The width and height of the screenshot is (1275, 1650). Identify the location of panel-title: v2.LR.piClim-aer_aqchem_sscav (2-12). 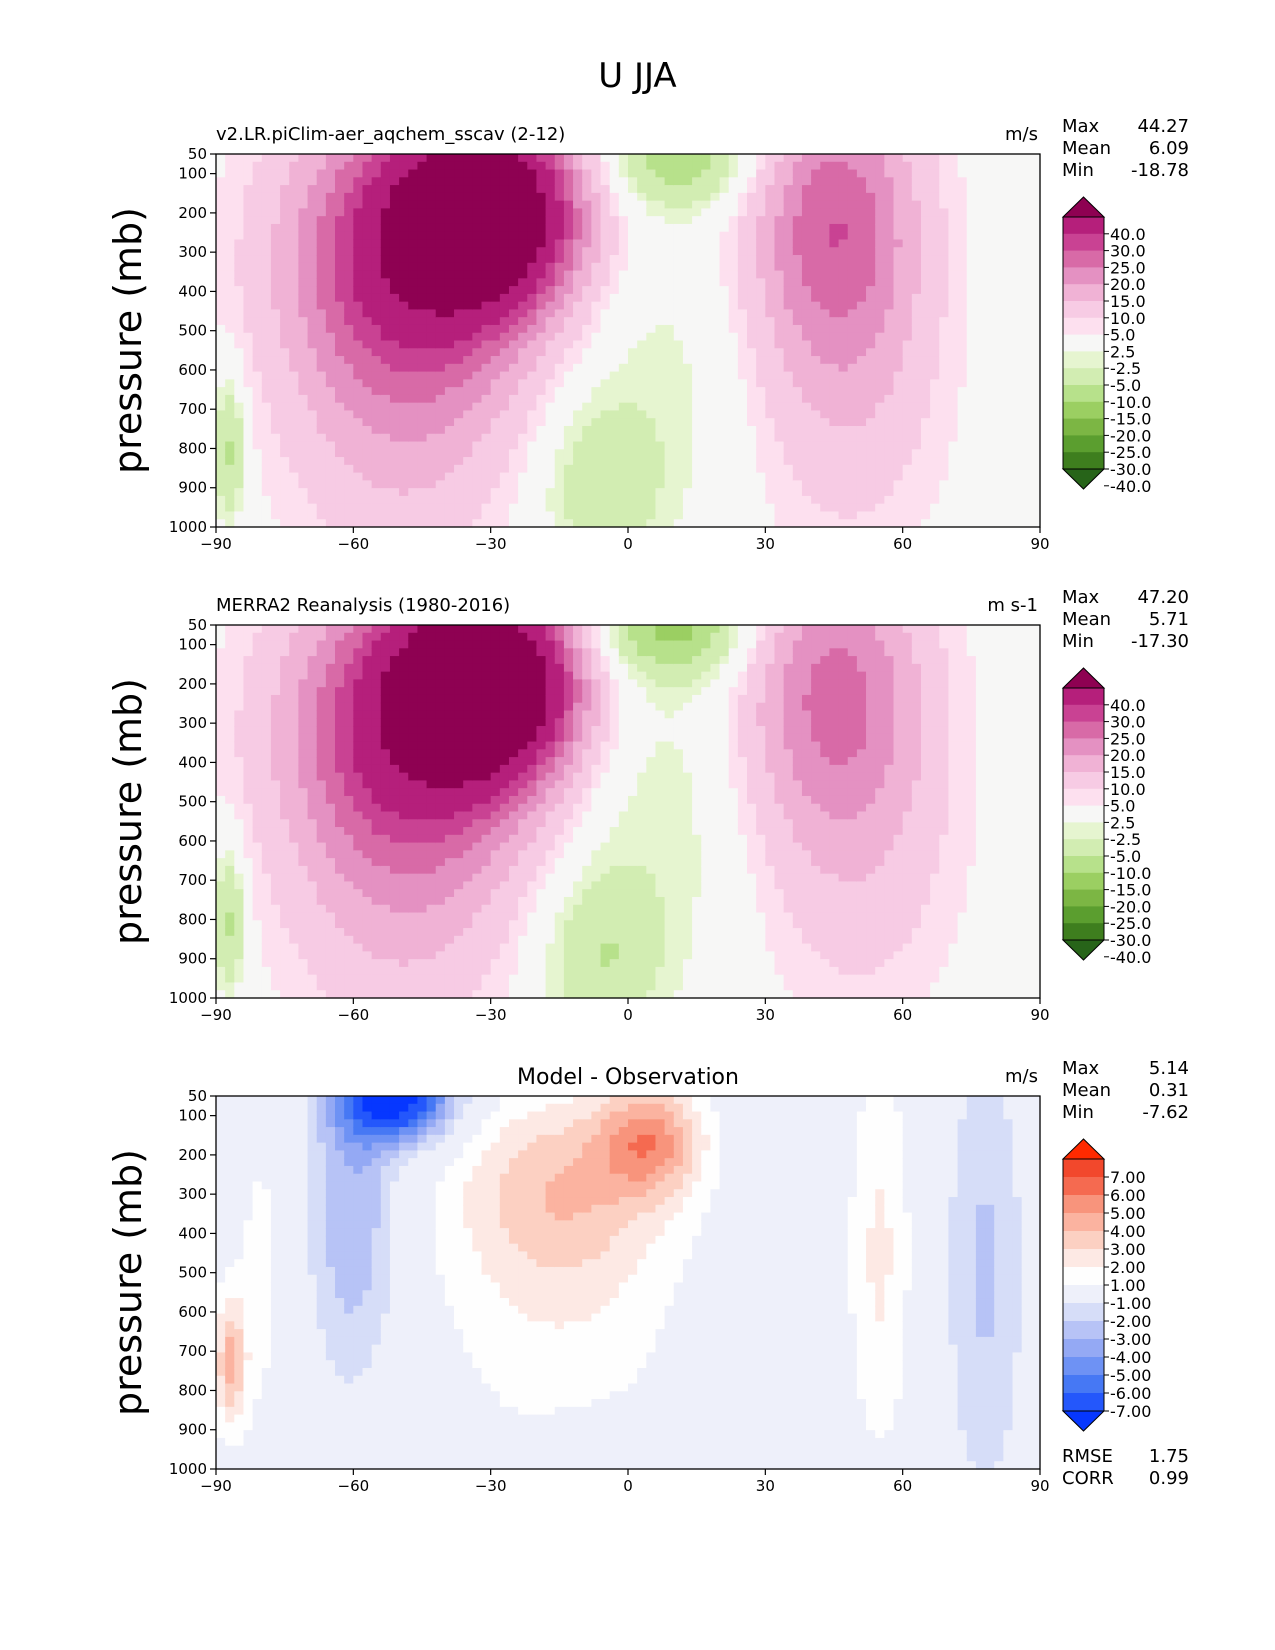
(390, 134).